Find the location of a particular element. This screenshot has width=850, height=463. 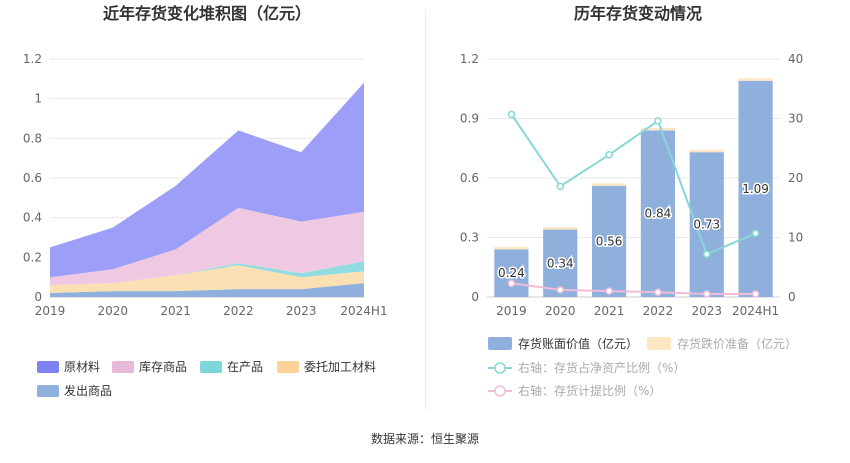

panel-divider is located at coordinates (425, 210).